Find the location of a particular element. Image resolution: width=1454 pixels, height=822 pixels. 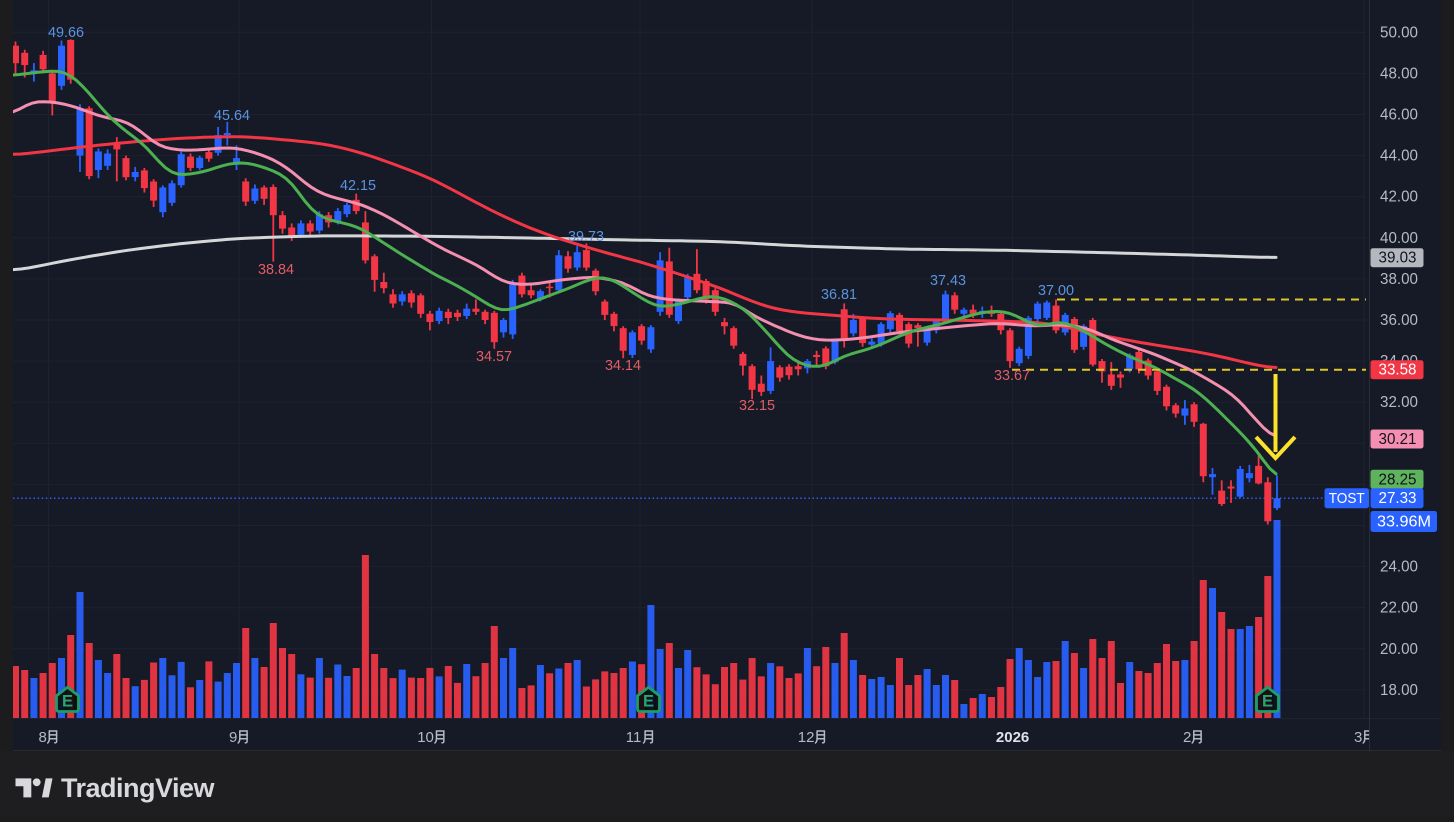

svg-text: 50.00 is located at coordinates (1399, 32).